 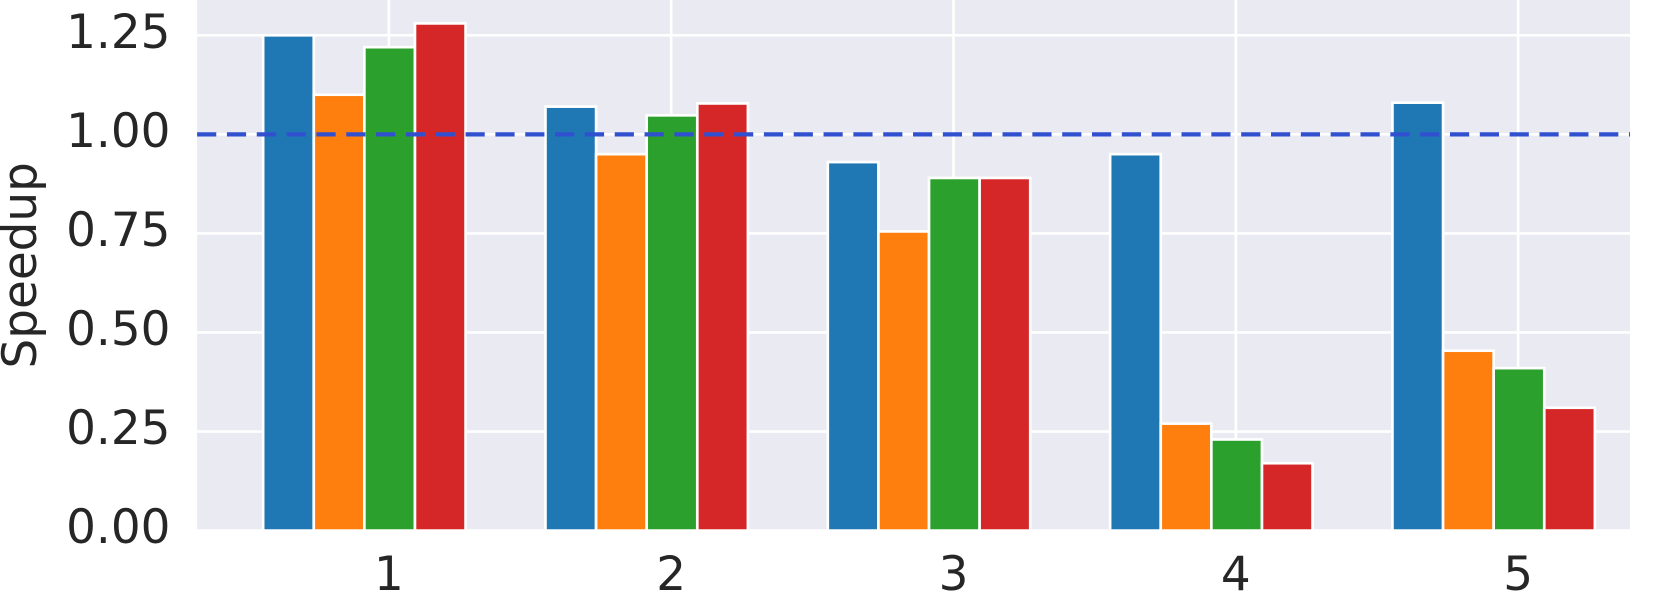 What do you see at coordinates (24, 265) in the screenshot?
I see `y-axis-label: Speedup` at bounding box center [24, 265].